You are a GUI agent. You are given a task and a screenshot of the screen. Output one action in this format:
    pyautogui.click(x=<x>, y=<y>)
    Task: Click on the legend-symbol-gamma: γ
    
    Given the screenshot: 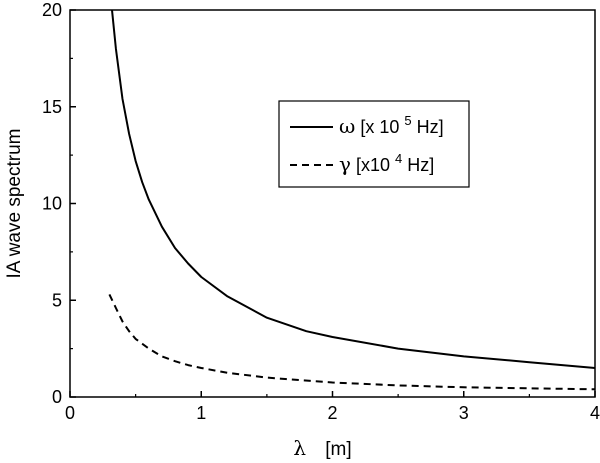 What is the action you would take?
    pyautogui.click(x=345, y=164)
    